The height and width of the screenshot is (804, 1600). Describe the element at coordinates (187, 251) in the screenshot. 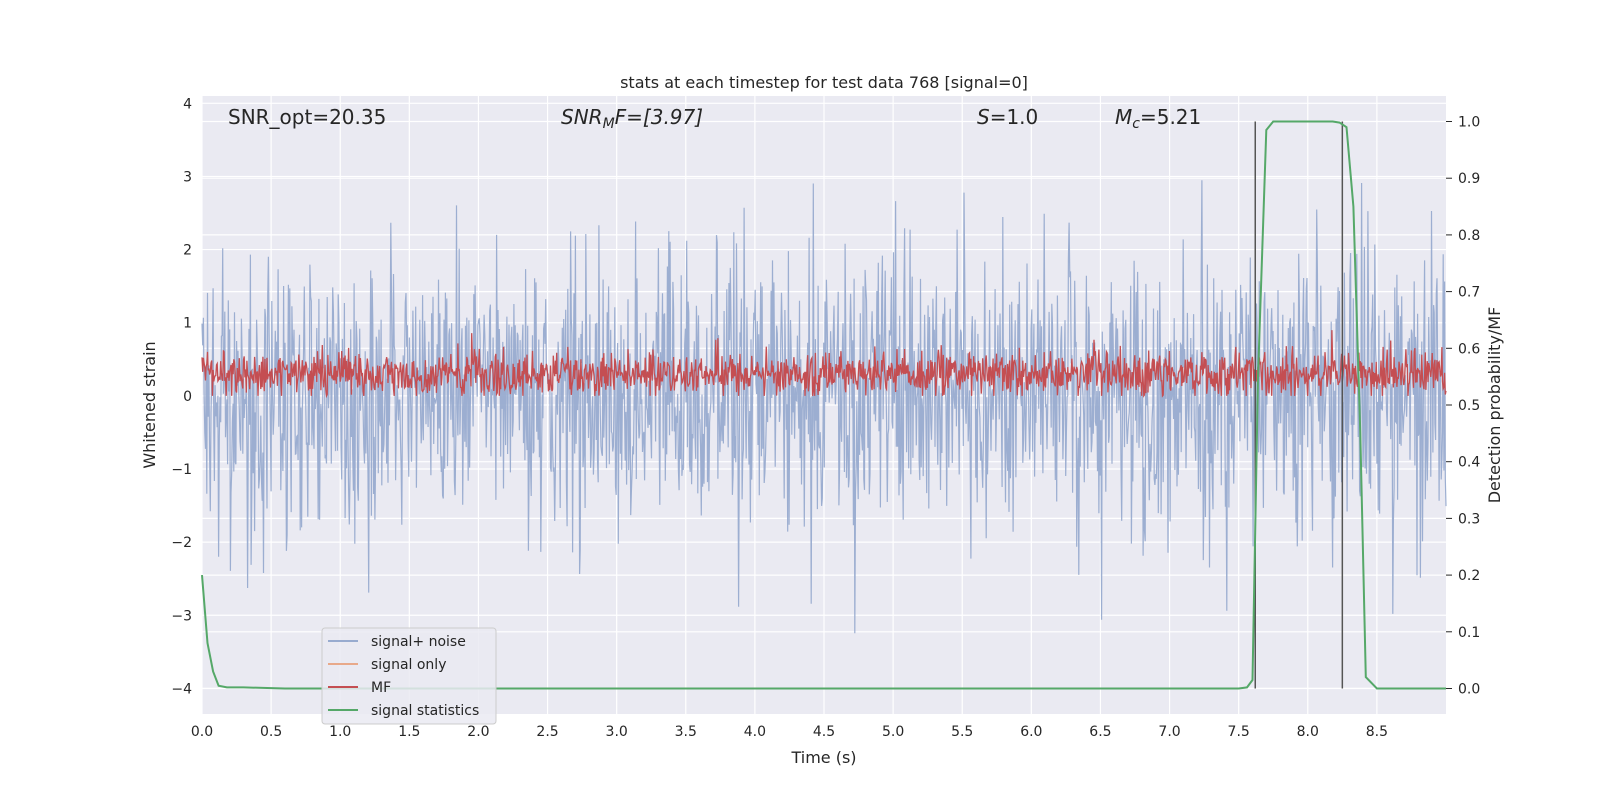

I see `y-tick-label: 2` at that location.